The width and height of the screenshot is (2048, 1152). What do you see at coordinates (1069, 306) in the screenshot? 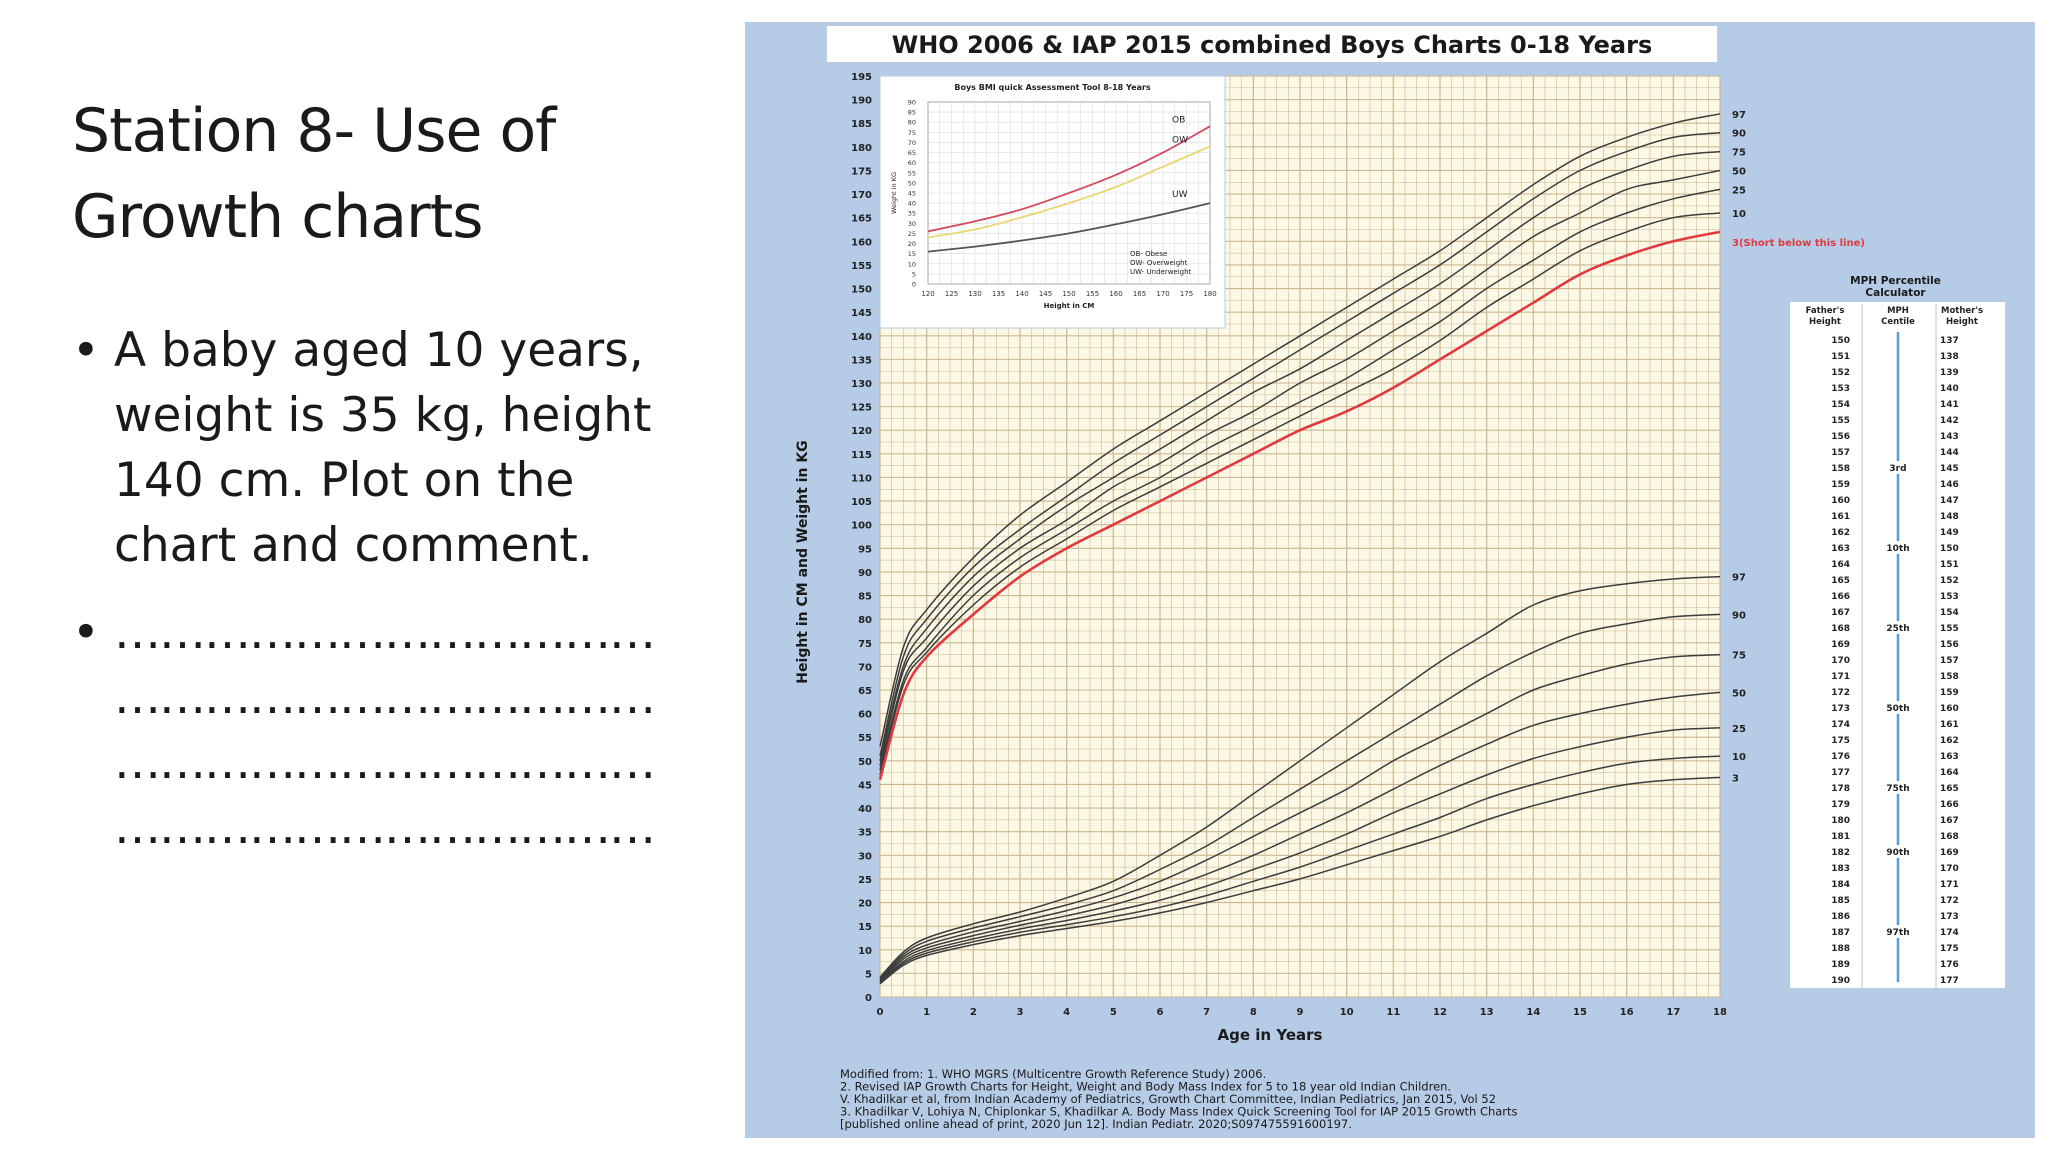
I see `bmi-x-label: Height in CM` at bounding box center [1069, 306].